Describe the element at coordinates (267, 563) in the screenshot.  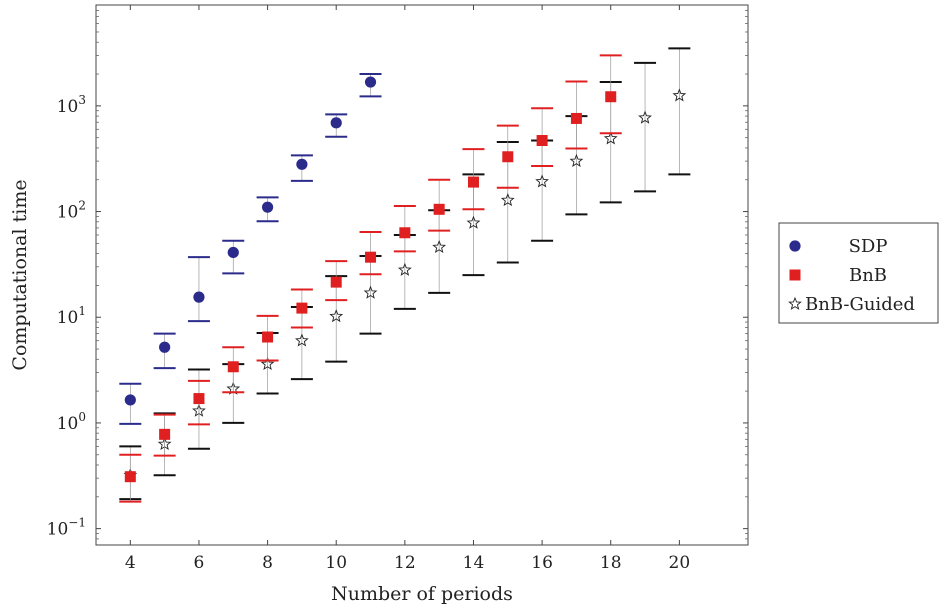
I see `x-tick-label: 8` at that location.